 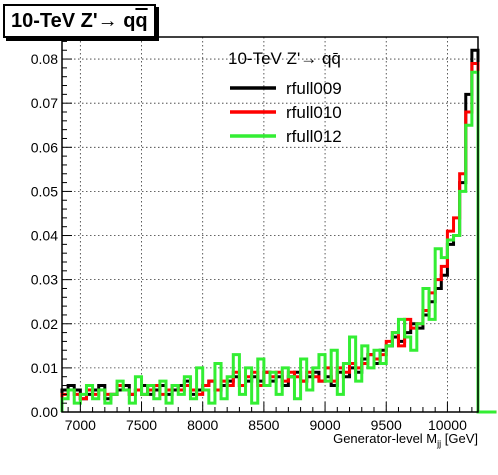 What do you see at coordinates (324, 425) in the screenshot?
I see `x-tick-label: 9000` at bounding box center [324, 425].